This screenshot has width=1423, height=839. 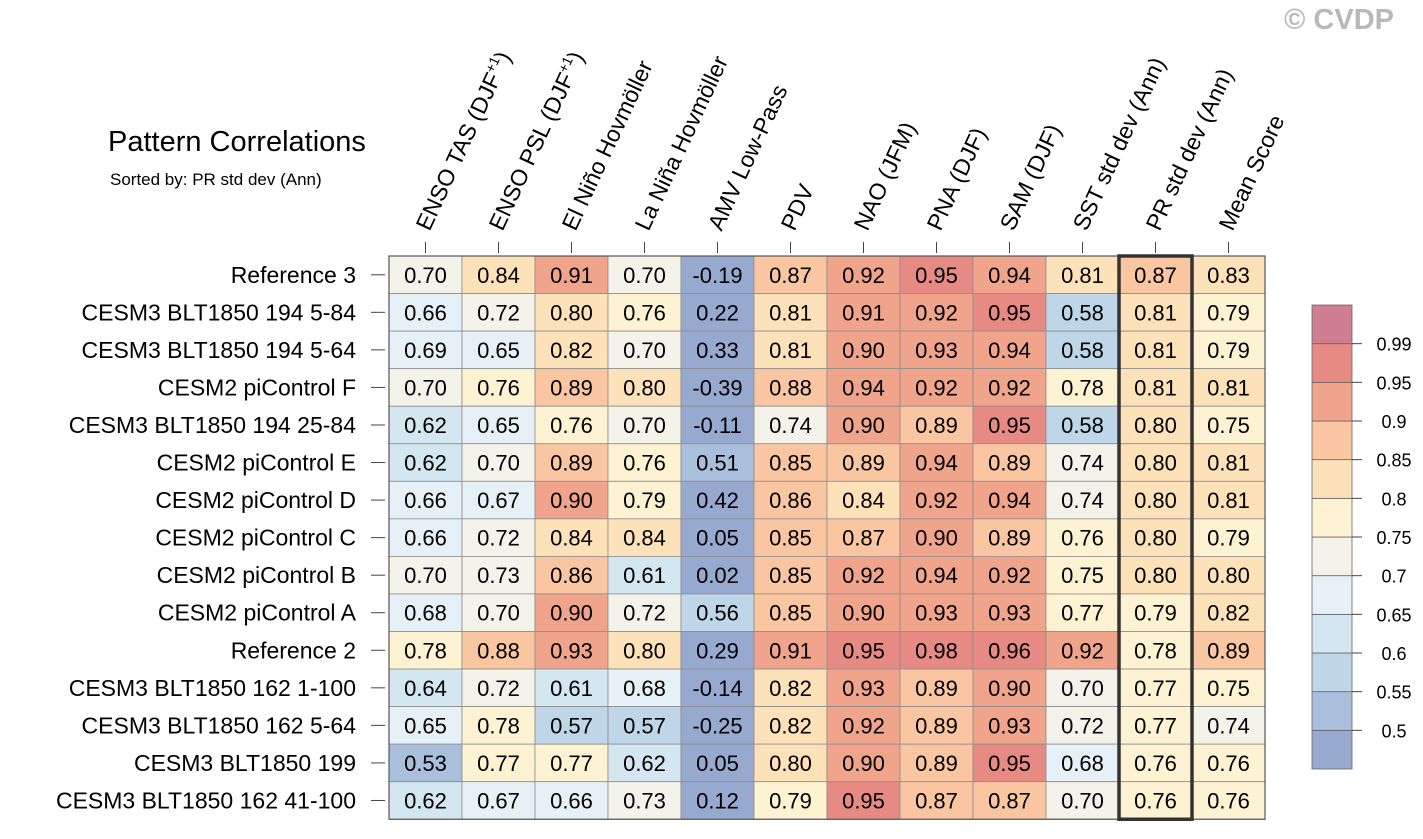 What do you see at coordinates (255, 500) in the screenshot?
I see `row-label: CESM2 piControl D` at bounding box center [255, 500].